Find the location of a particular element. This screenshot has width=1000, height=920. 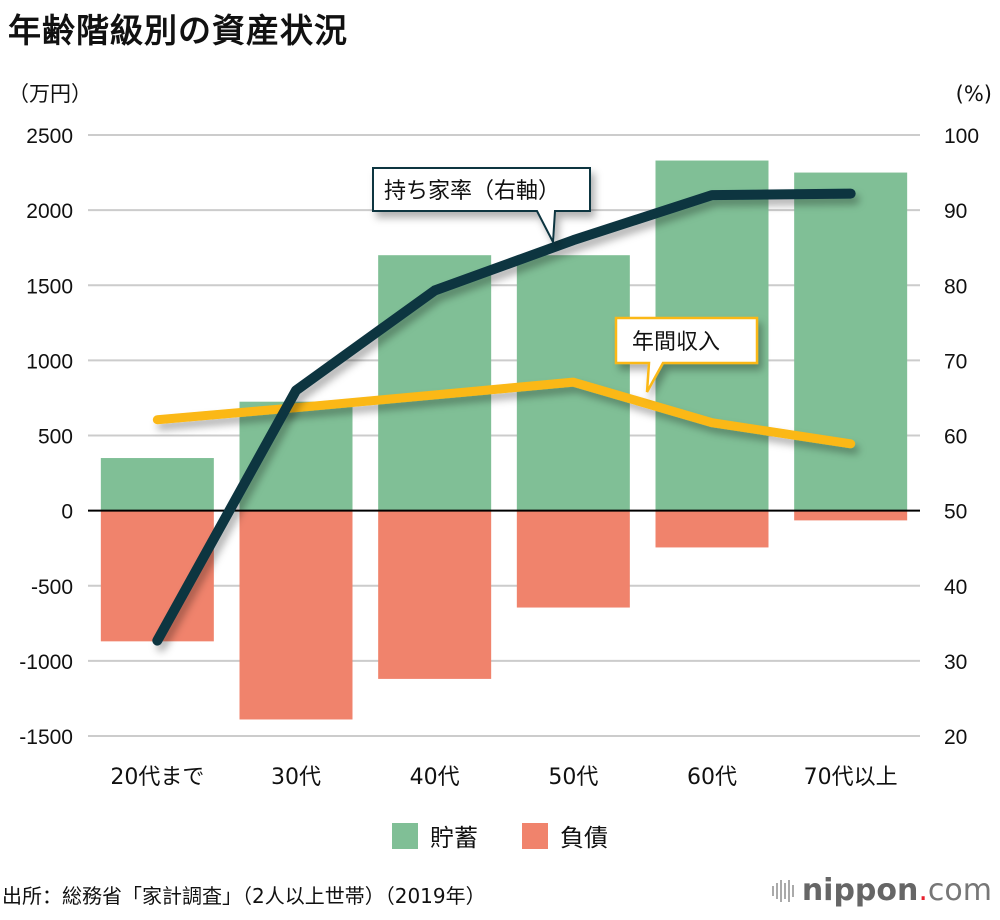

callout-income is located at coordinates (686, 354).